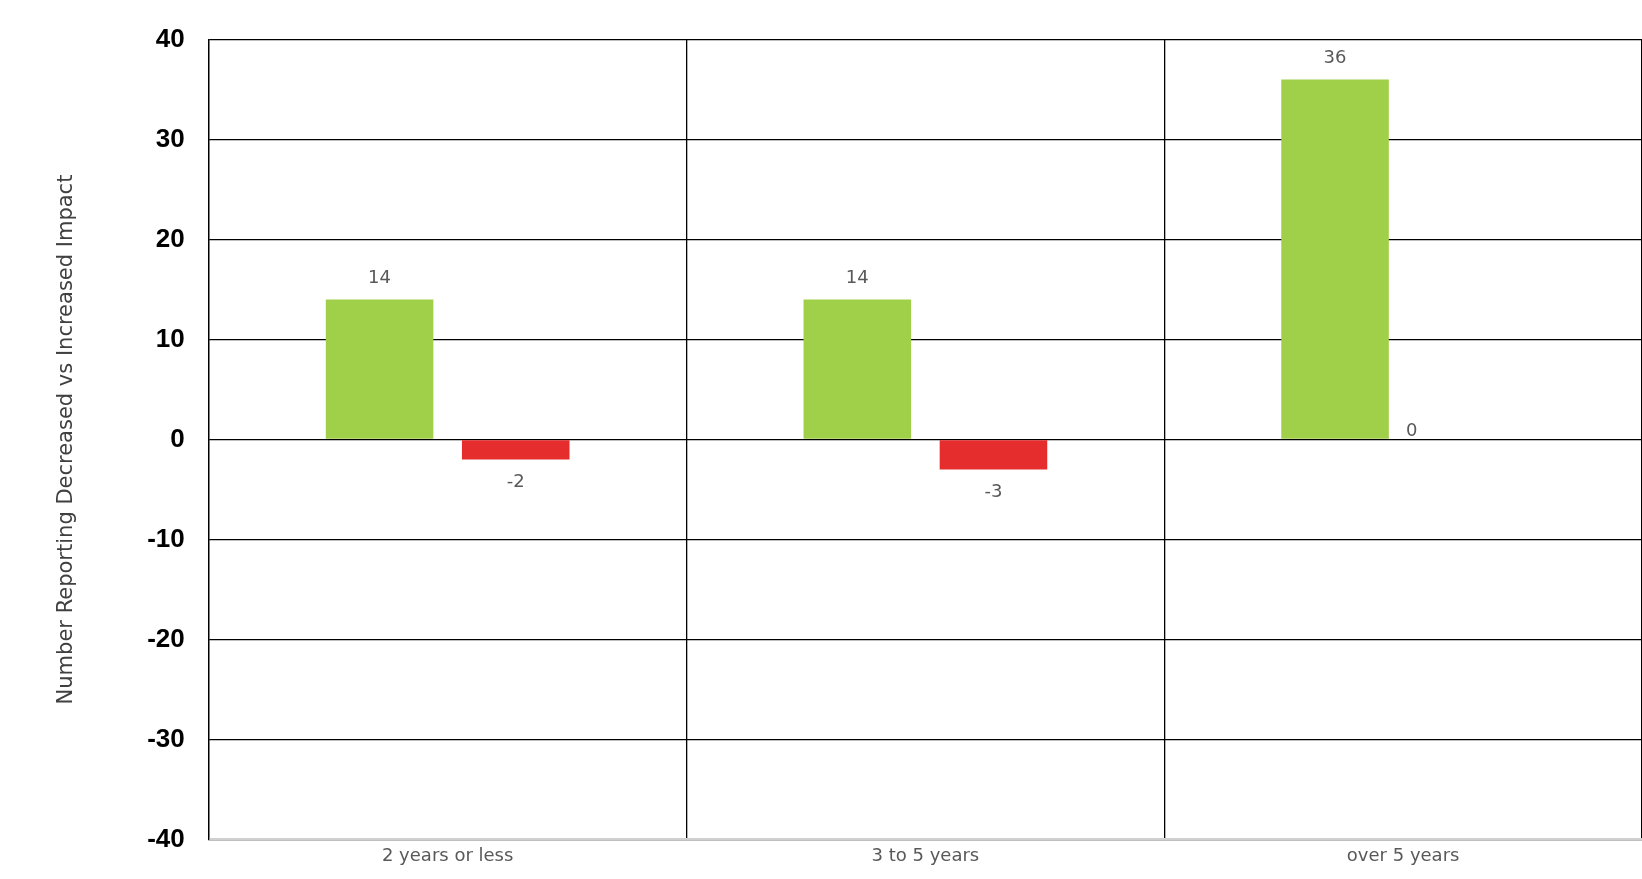 This screenshot has height=879, width=1642. What do you see at coordinates (993, 491) in the screenshot?
I see `data-label: -3` at bounding box center [993, 491].